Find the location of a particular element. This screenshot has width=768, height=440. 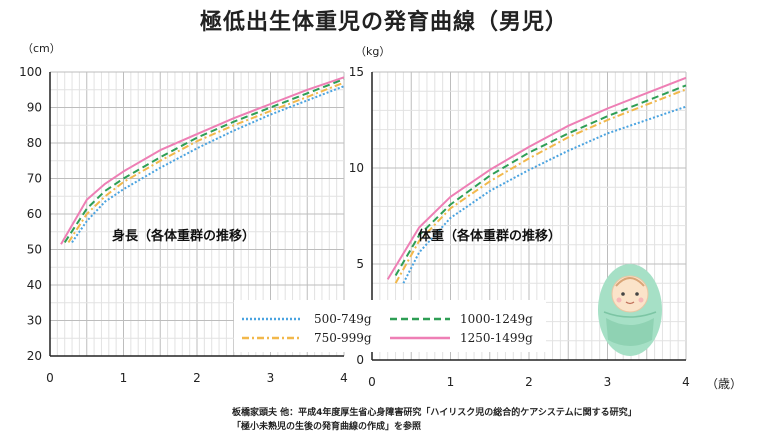

y-tick-label: 70 is located at coordinates (34, 179).